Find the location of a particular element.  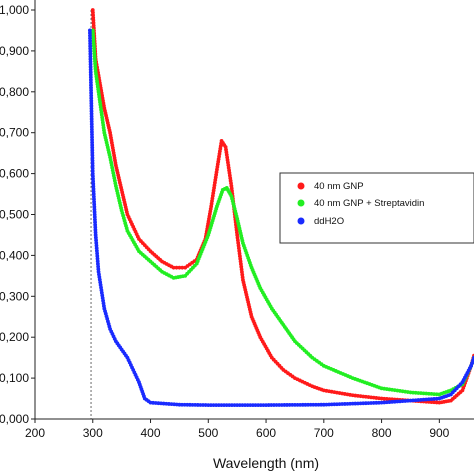

y-tick-label: 0,800 is located at coordinates (14, 92).